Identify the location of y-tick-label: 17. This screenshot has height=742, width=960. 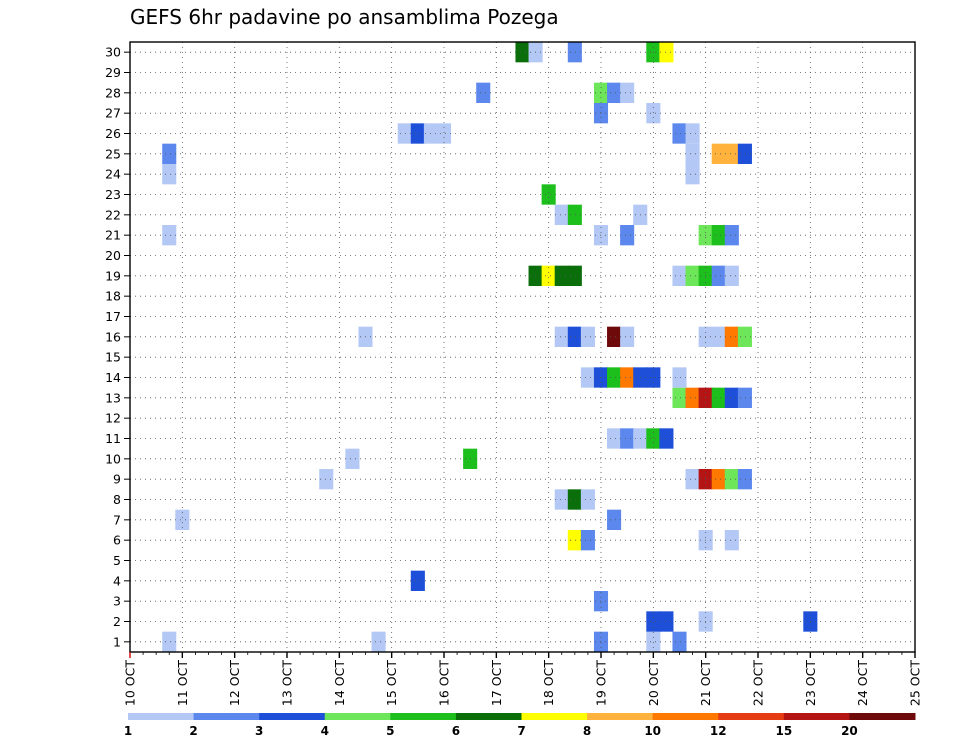
(113, 316).